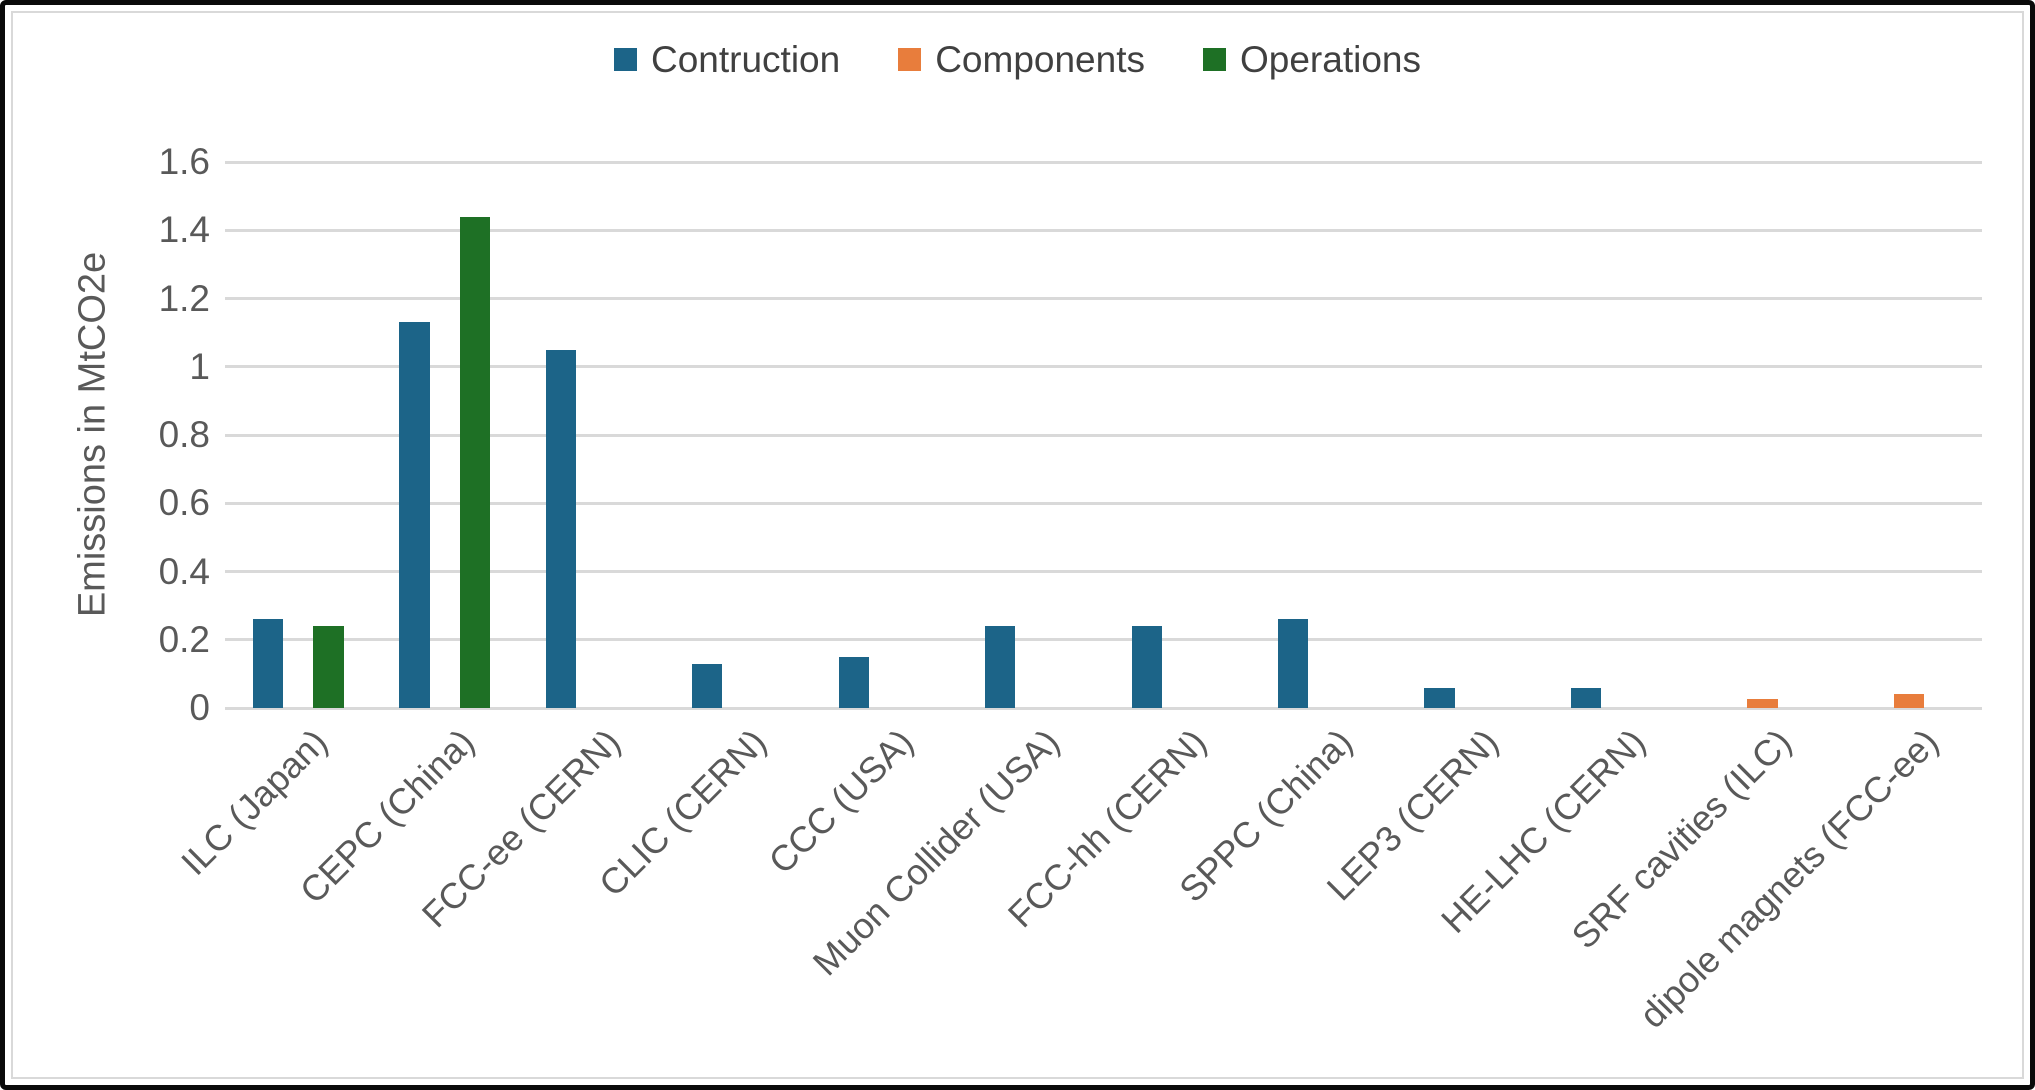 The image size is (2035, 1090). Describe the element at coordinates (254, 802) in the screenshot. I see `x-category-label: ILC (Japan)` at that location.